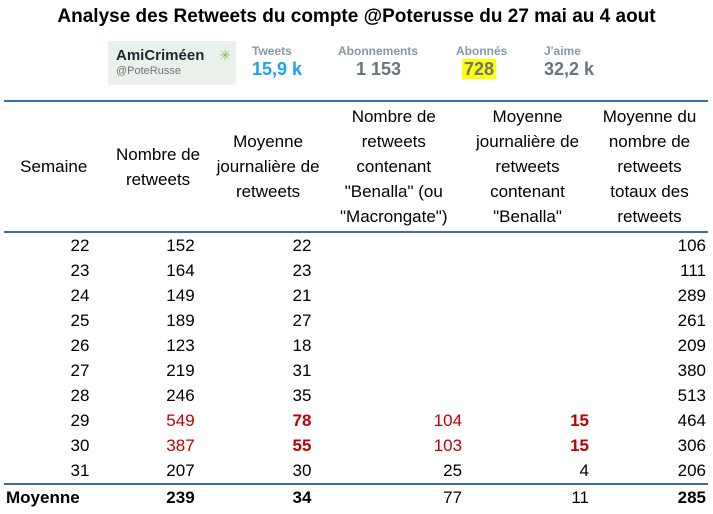 This screenshot has height=514, width=713. Describe the element at coordinates (302, 470) in the screenshot. I see `cell-daily: 30` at that location.